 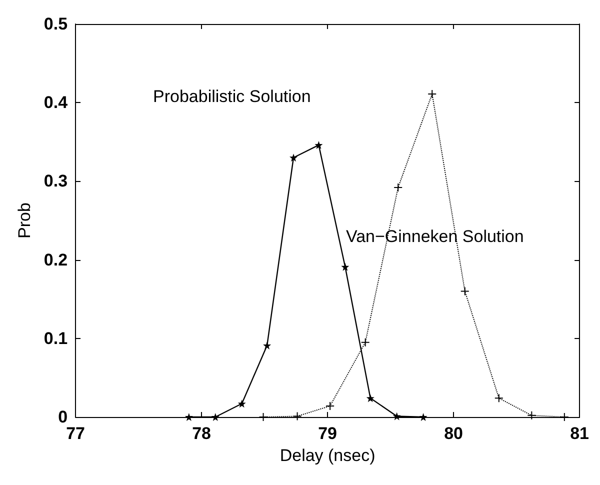 What do you see at coordinates (201, 433) in the screenshot?
I see `x-tick-label: 78` at bounding box center [201, 433].